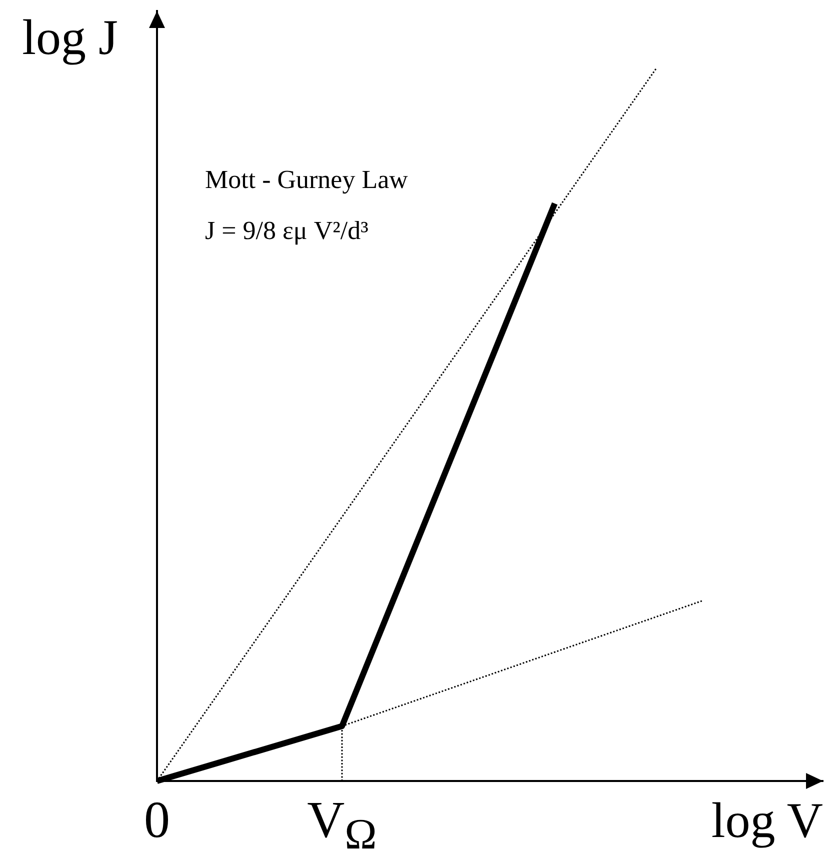  What do you see at coordinates (767, 820) in the screenshot?
I see `x-axis-title: log V` at bounding box center [767, 820].